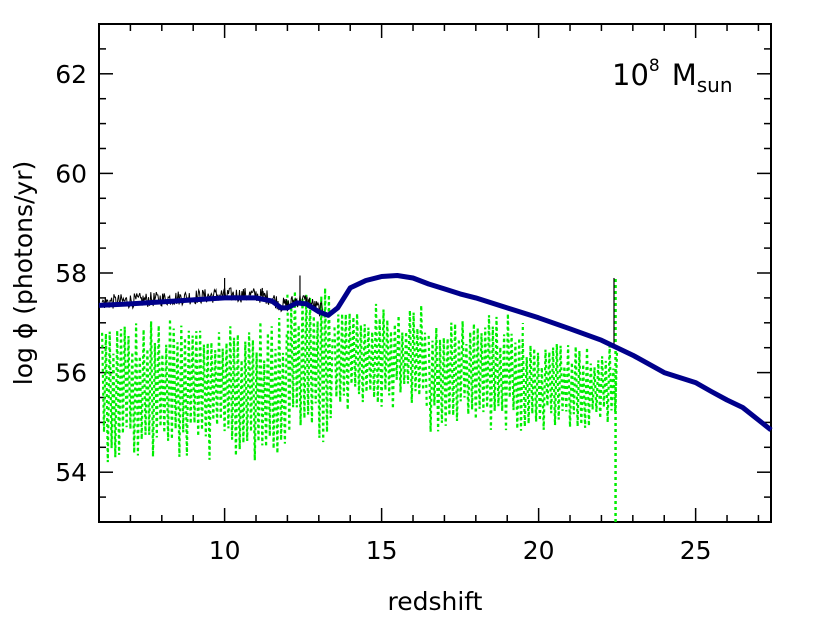 The width and height of the screenshot is (830, 623). I want to click on mass-exponent: 8, so click(654, 66).